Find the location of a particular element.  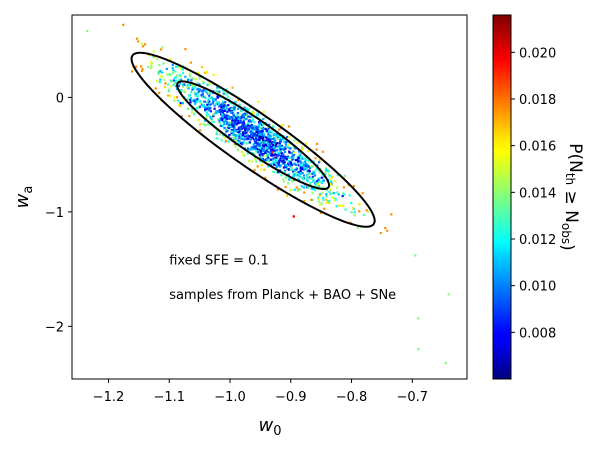

colorbar-tick-label: 0.010 is located at coordinates (537, 287).